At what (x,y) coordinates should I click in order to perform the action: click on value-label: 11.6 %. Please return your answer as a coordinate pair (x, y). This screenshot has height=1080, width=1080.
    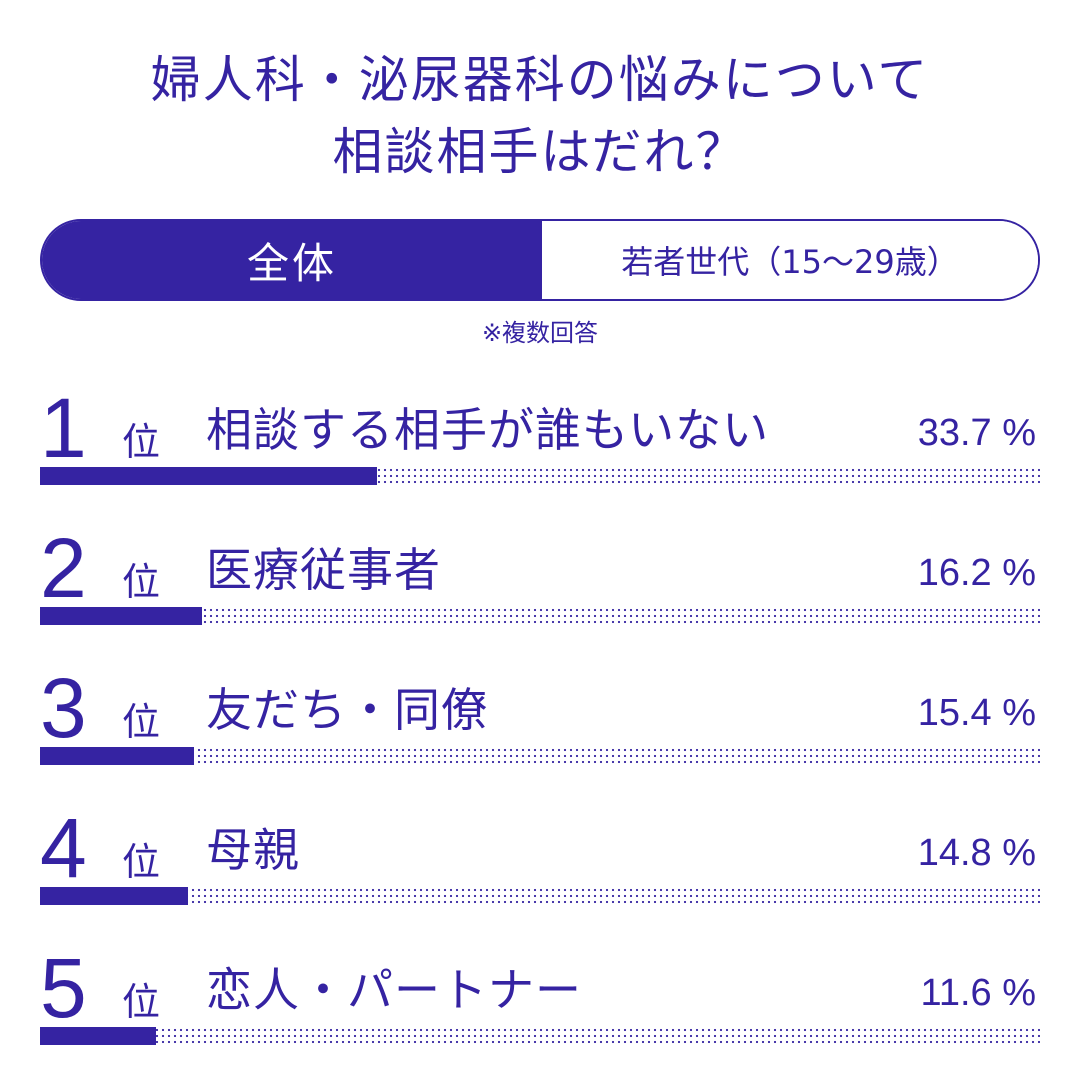
    Looking at the image, I should click on (978, 993).